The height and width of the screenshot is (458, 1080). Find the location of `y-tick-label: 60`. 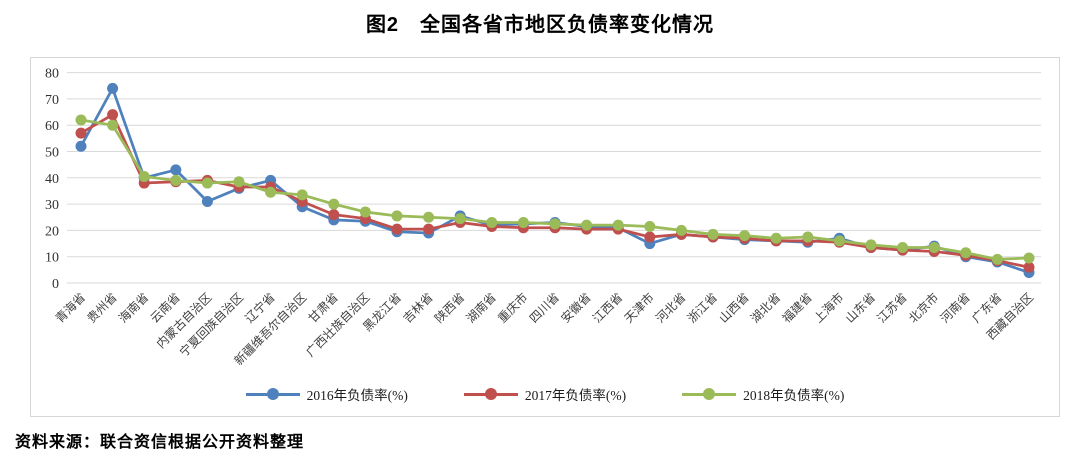

y-tick-label: 60 is located at coordinates (52, 126).